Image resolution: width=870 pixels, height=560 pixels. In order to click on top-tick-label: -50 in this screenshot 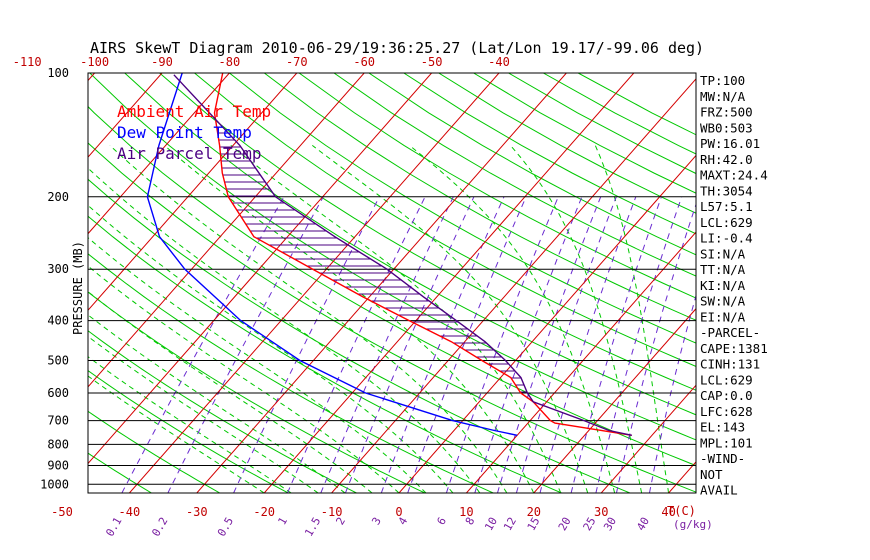, I will do `click(432, 62)`.